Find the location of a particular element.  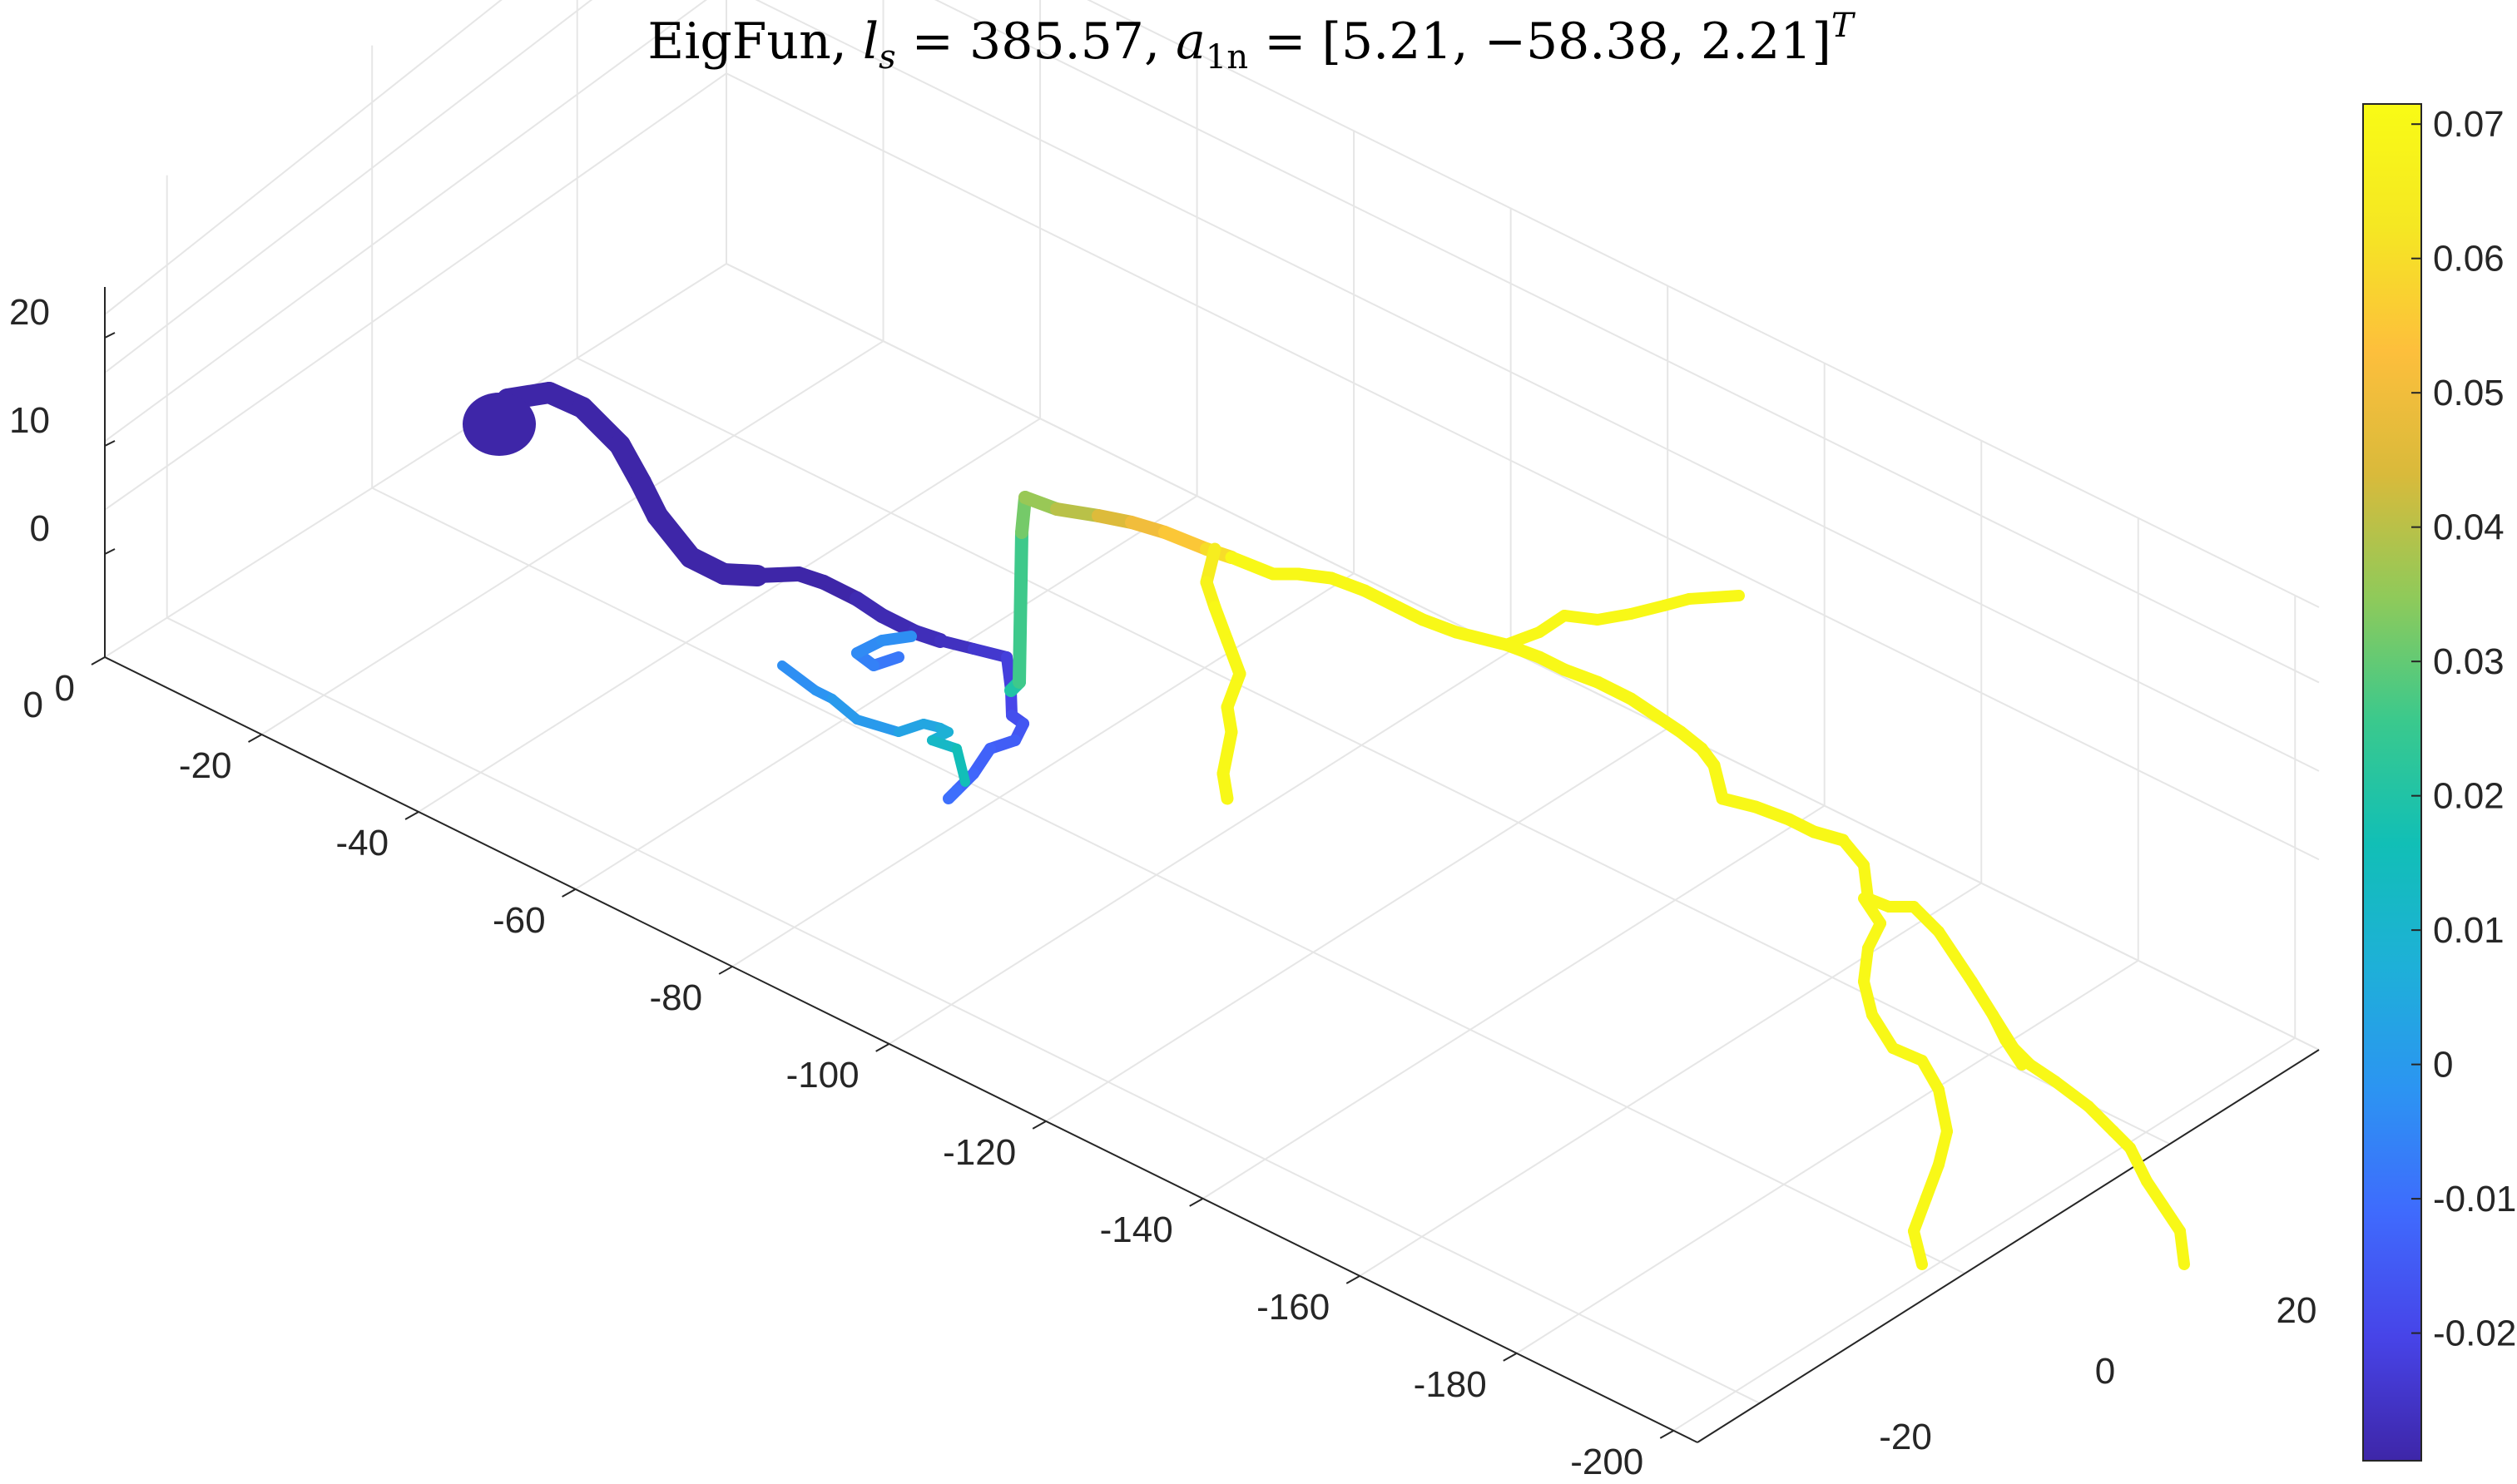

x-tick-label: -140 is located at coordinates (1136, 1229).